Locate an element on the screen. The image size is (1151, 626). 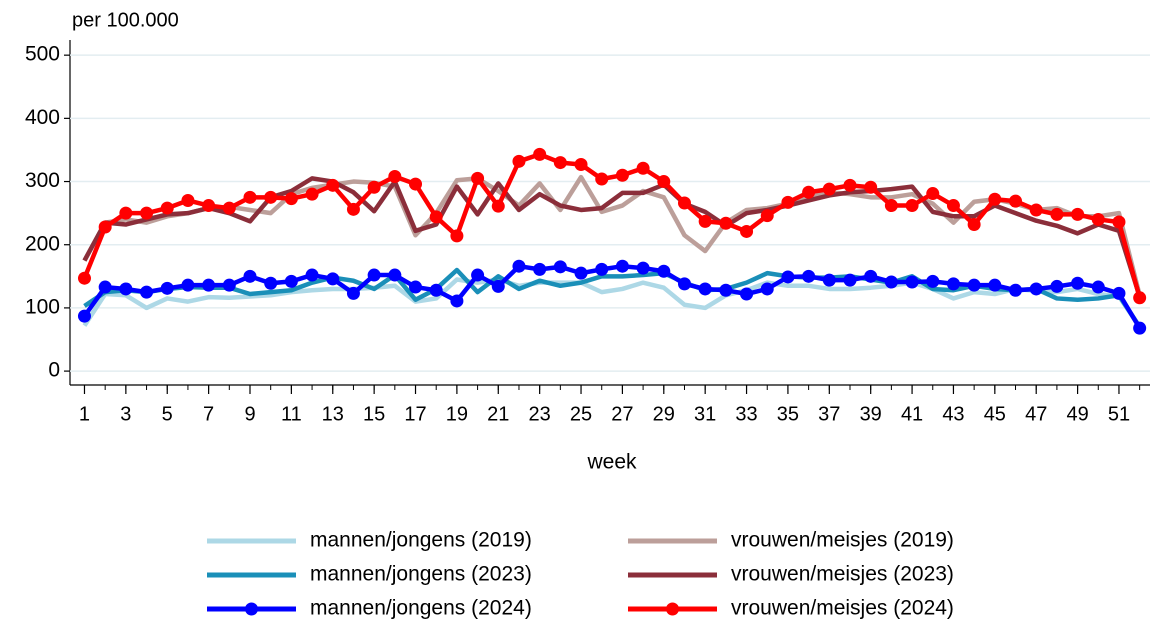
x-tick-label: 39 is located at coordinates (871, 414).